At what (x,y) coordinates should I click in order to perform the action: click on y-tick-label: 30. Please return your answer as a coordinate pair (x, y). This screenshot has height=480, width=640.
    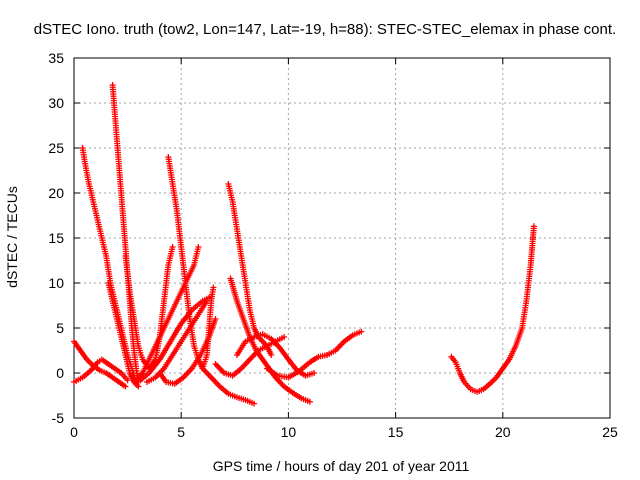
    Looking at the image, I should click on (56, 103).